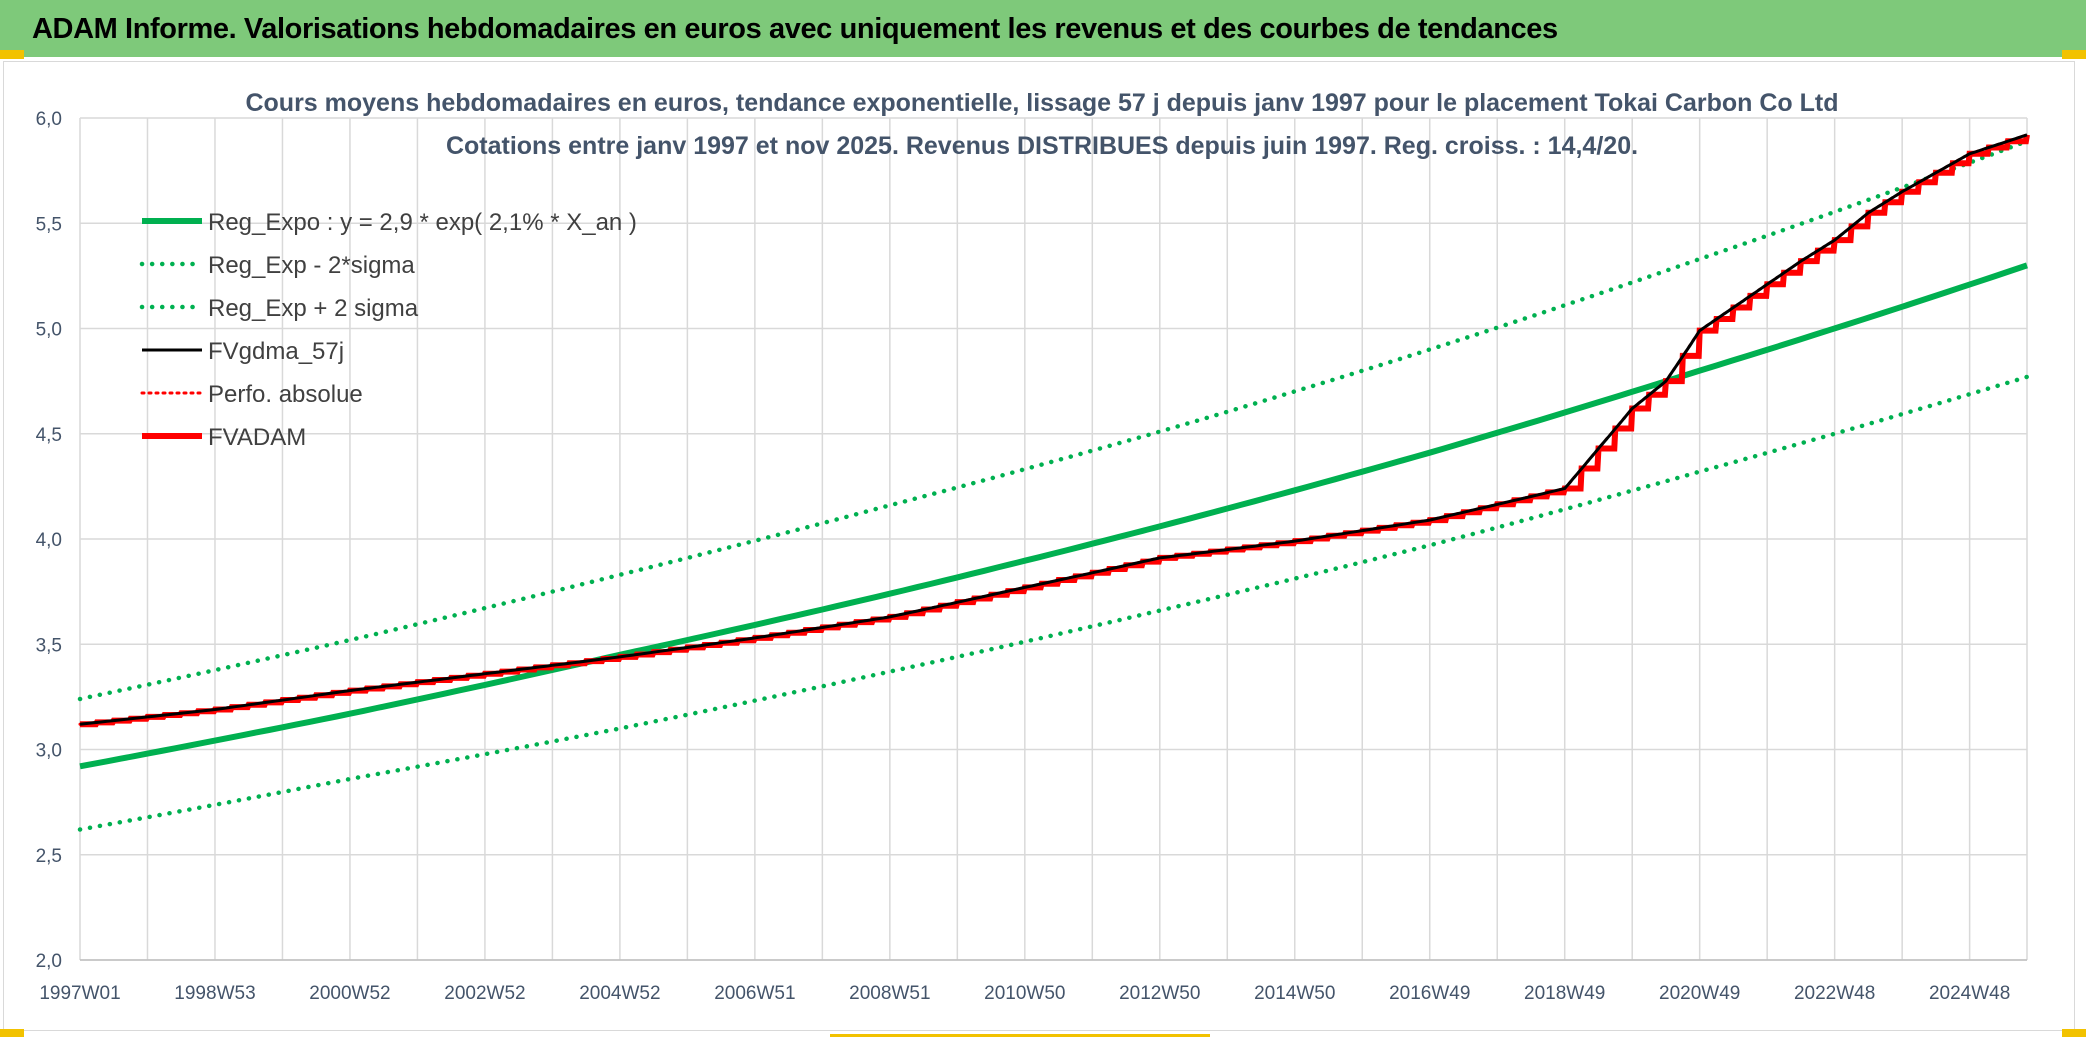 This screenshot has height=1037, width=2086. I want to click on x-tick-label: 2004W52, so click(619, 993).